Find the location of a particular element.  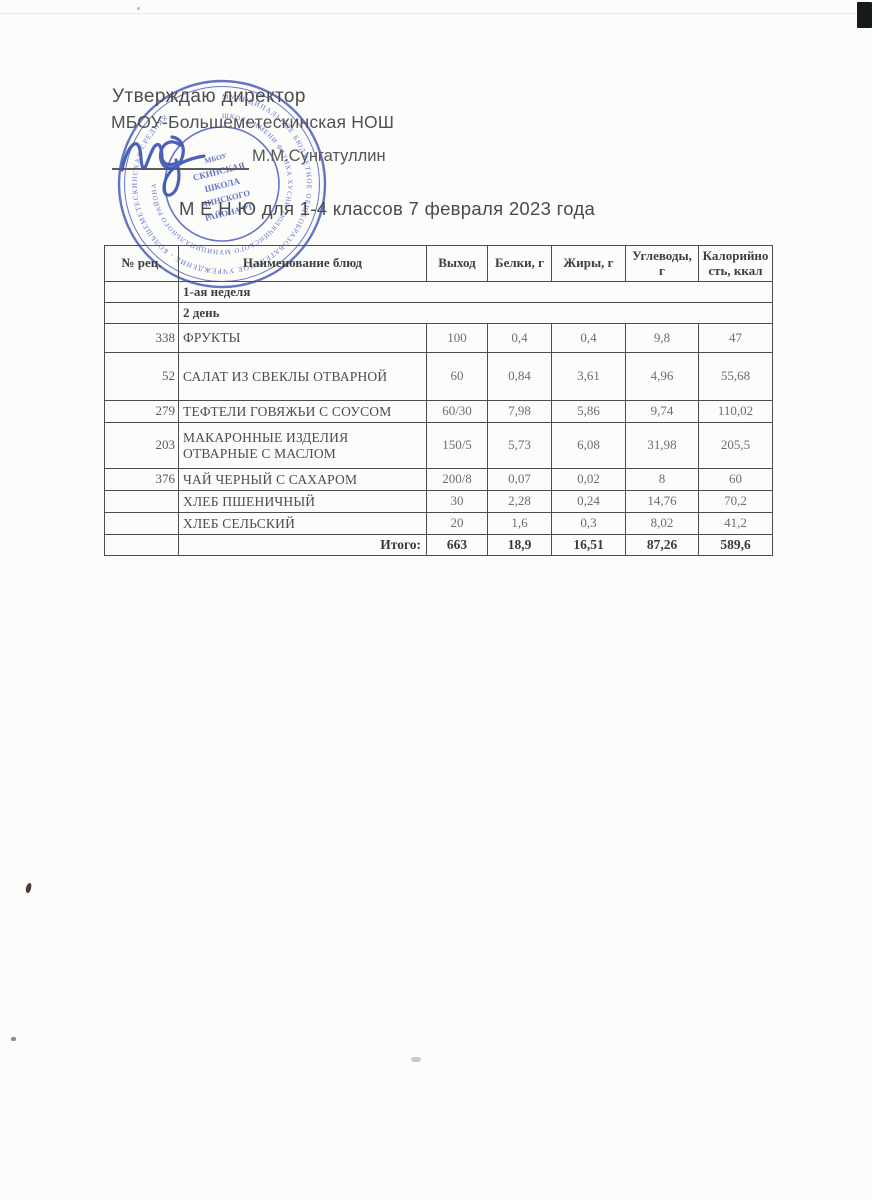

total-label: Итого: is located at coordinates (302, 545).